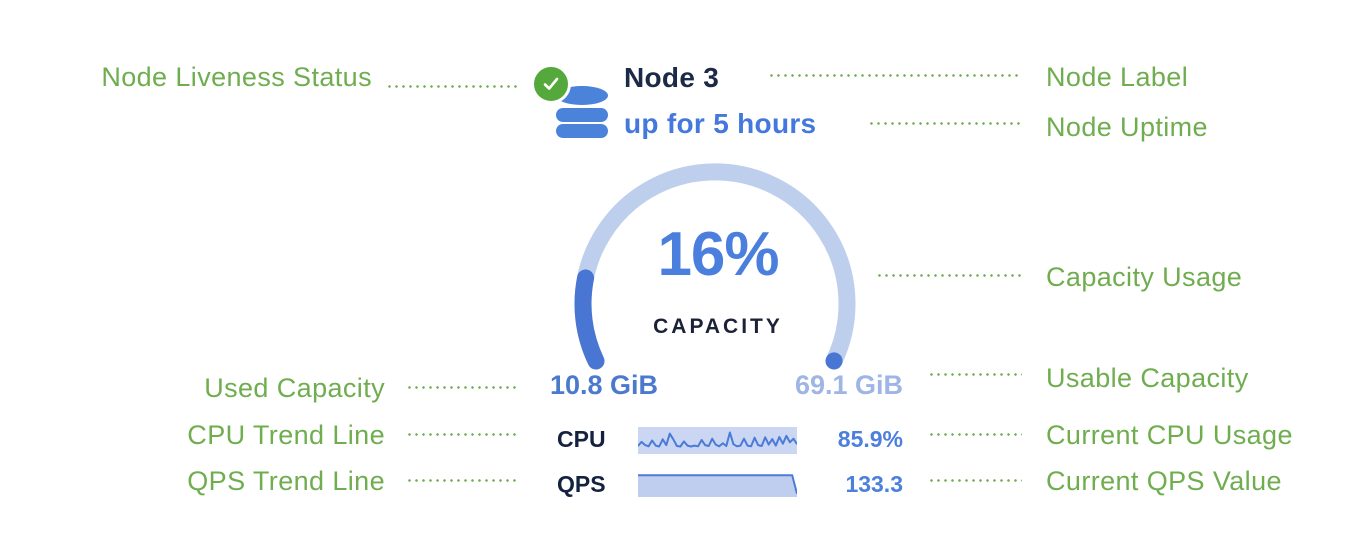 The width and height of the screenshot is (1348, 548). What do you see at coordinates (717, 440) in the screenshot?
I see `cpu-sparkline` at bounding box center [717, 440].